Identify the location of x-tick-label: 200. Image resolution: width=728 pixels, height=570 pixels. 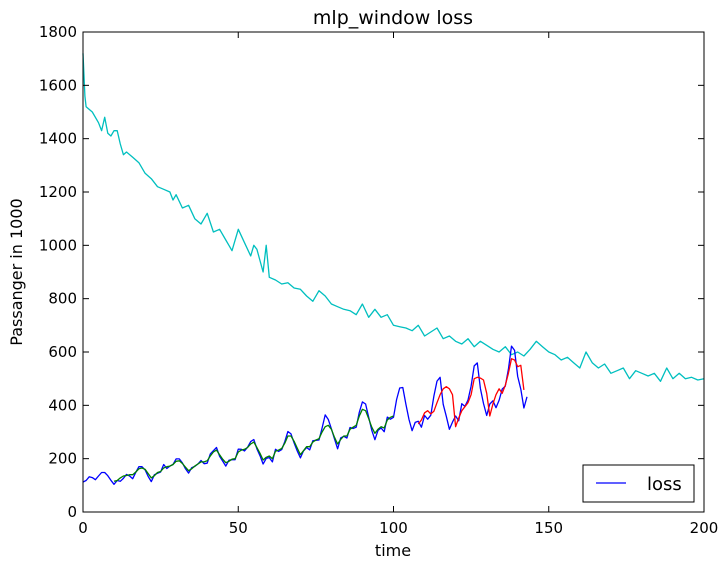
(704, 528).